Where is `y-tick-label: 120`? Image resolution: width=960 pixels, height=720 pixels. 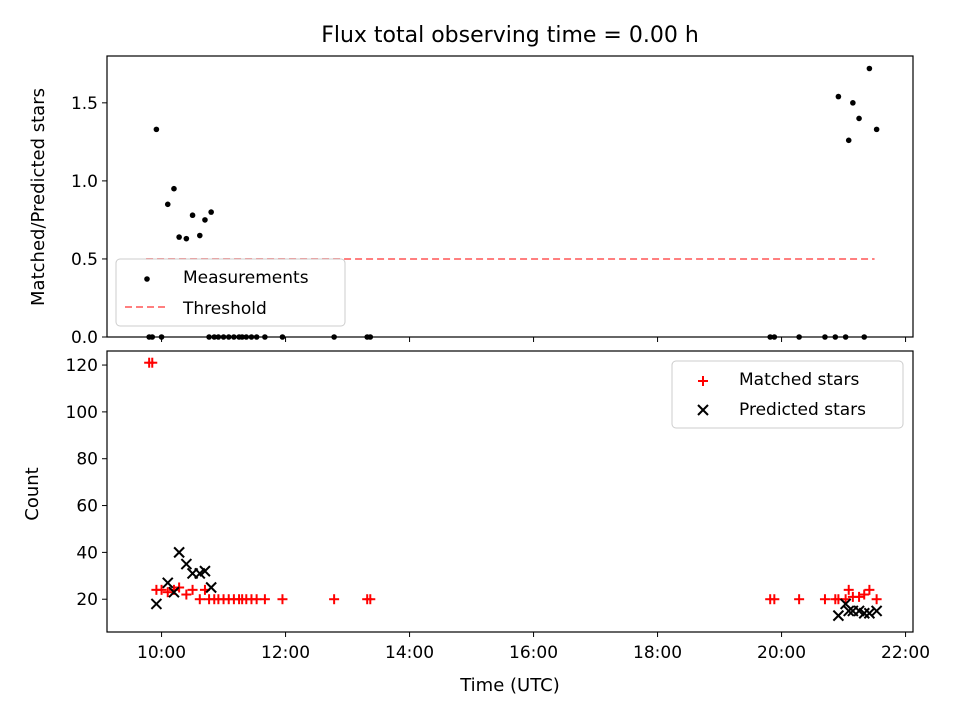
y-tick-label: 120 is located at coordinates (82, 366).